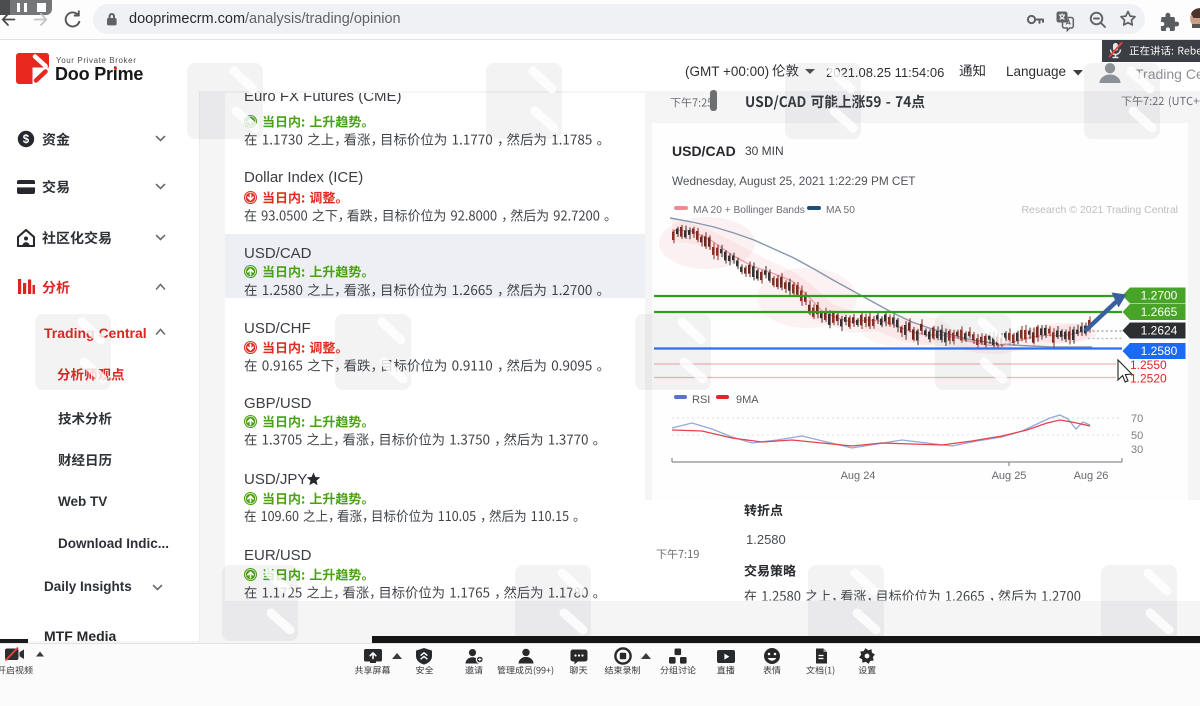 The width and height of the screenshot is (1200, 706). What do you see at coordinates (749, 210) in the screenshot?
I see `svg-text: MA 20 + Bollinger Bands` at bounding box center [749, 210].